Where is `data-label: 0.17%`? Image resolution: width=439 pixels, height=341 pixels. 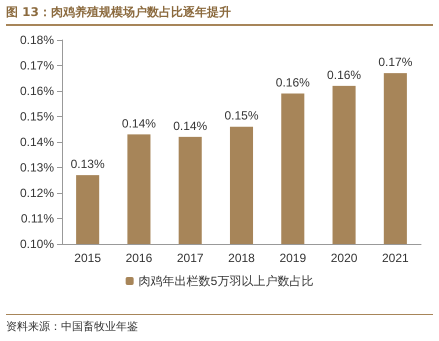 data-label: 0.17% is located at coordinates (395, 62).